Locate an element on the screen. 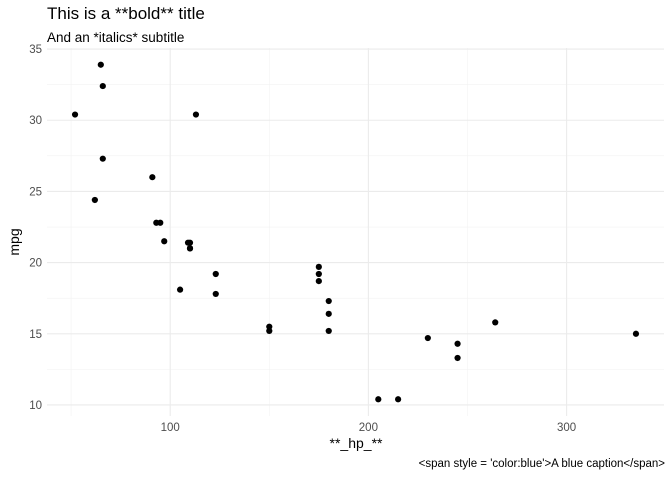 The width and height of the screenshot is (672, 480). y-tick-label: 10 is located at coordinates (35, 406).